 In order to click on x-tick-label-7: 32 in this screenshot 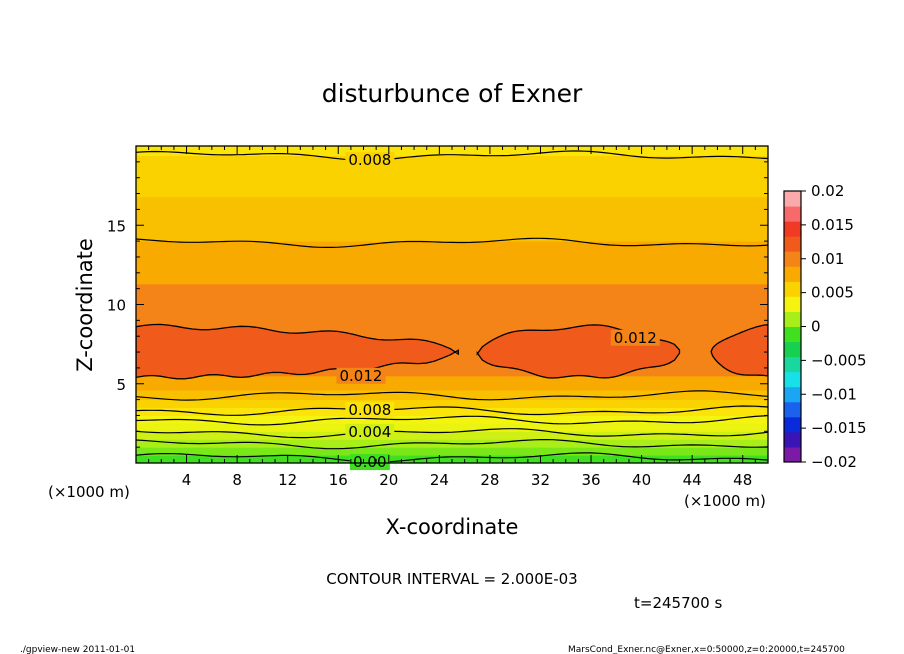, I will do `click(540, 480)`.